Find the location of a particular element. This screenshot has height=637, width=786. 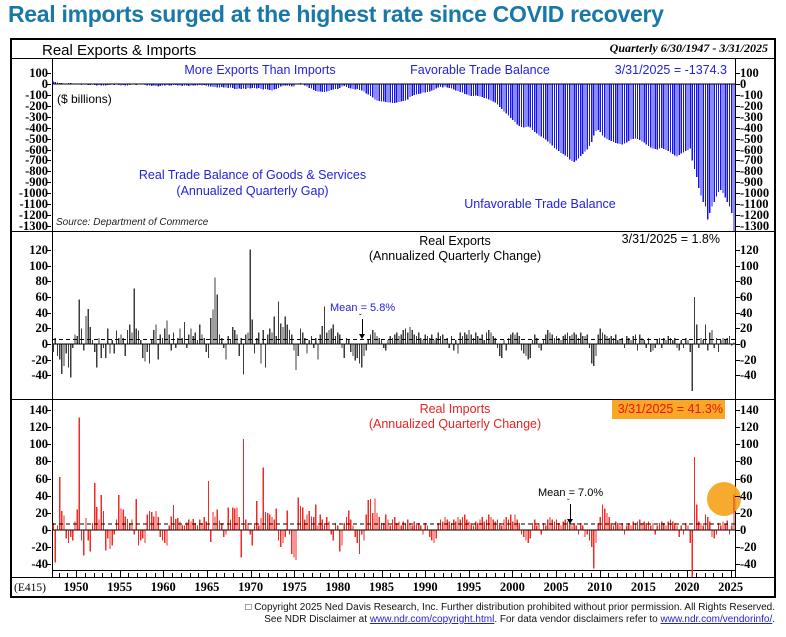

y-tick-label: -40 is located at coordinates (39, 375).